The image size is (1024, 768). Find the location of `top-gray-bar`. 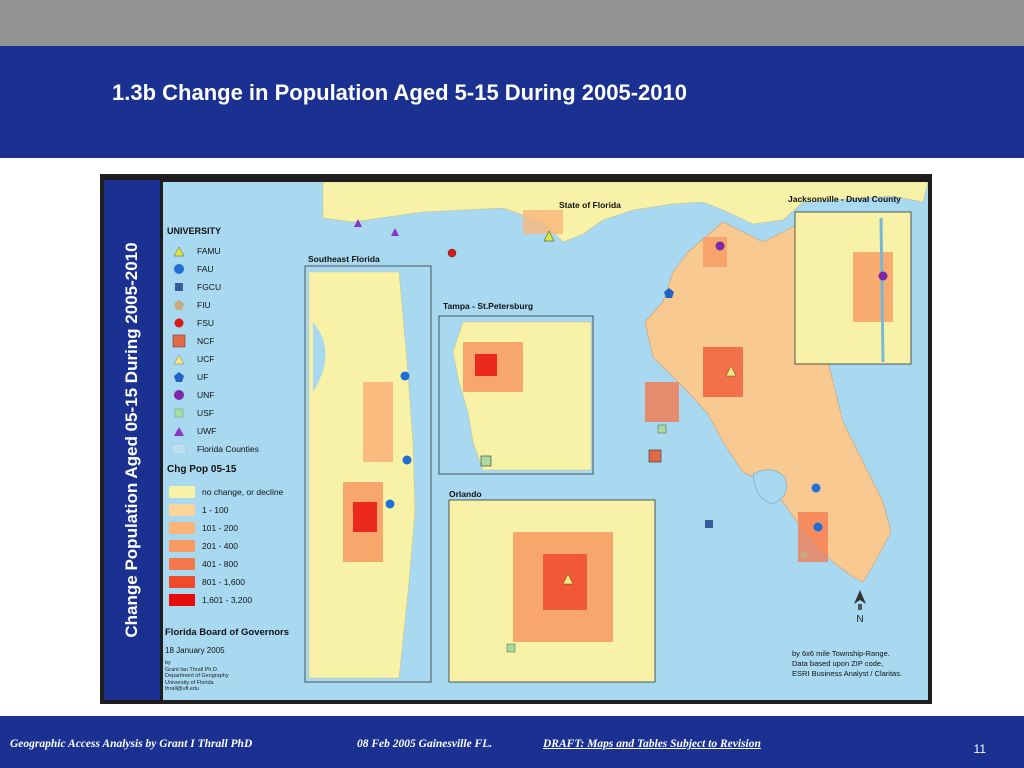

top-gray-bar is located at coordinates (512, 23).